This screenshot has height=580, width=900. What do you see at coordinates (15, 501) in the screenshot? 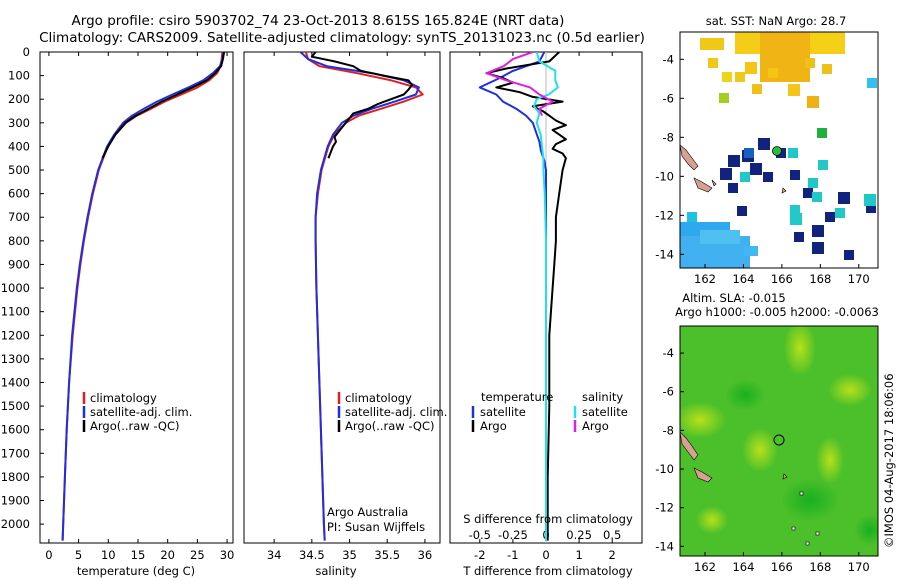
I see `depth-tick-label: 1900` at bounding box center [15, 501].